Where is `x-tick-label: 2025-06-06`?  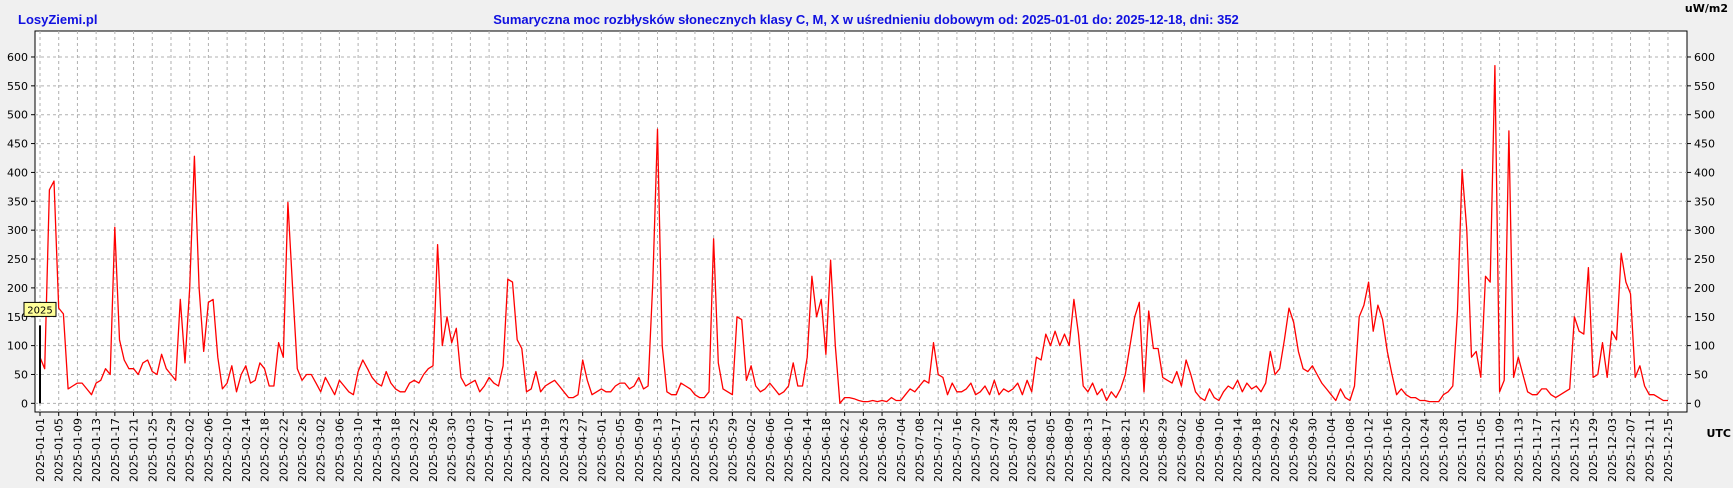
x-tick-label: 2025-06-06 is located at coordinates (770, 450).